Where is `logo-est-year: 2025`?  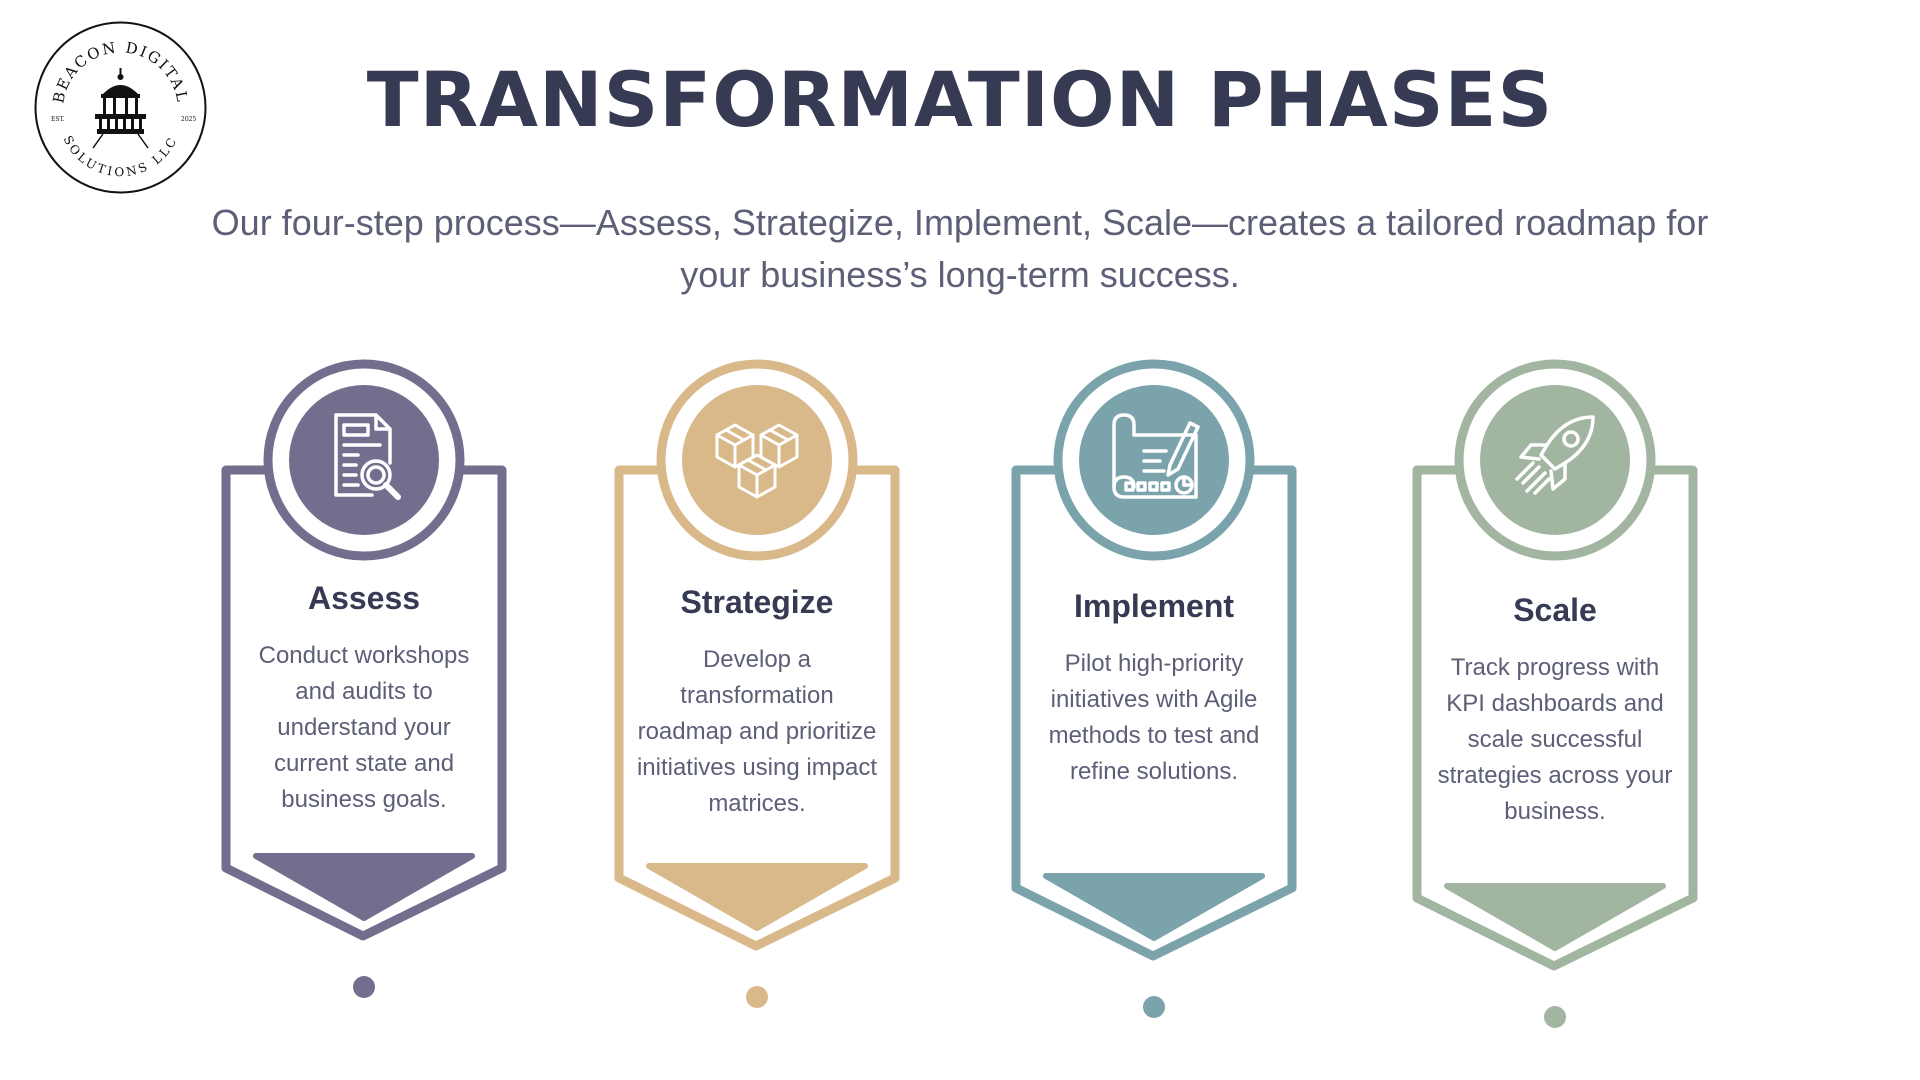 logo-est-year: 2025 is located at coordinates (188, 119).